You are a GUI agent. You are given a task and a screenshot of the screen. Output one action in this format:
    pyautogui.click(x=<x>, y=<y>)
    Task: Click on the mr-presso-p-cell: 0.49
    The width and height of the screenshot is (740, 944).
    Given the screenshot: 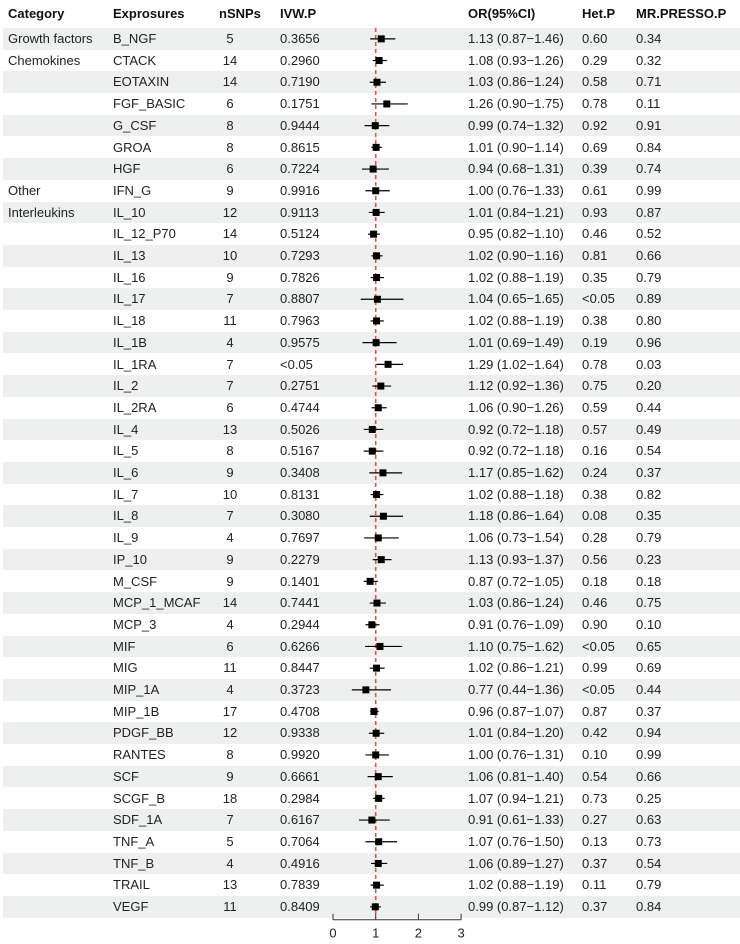 What is the action you would take?
    pyautogui.click(x=649, y=429)
    